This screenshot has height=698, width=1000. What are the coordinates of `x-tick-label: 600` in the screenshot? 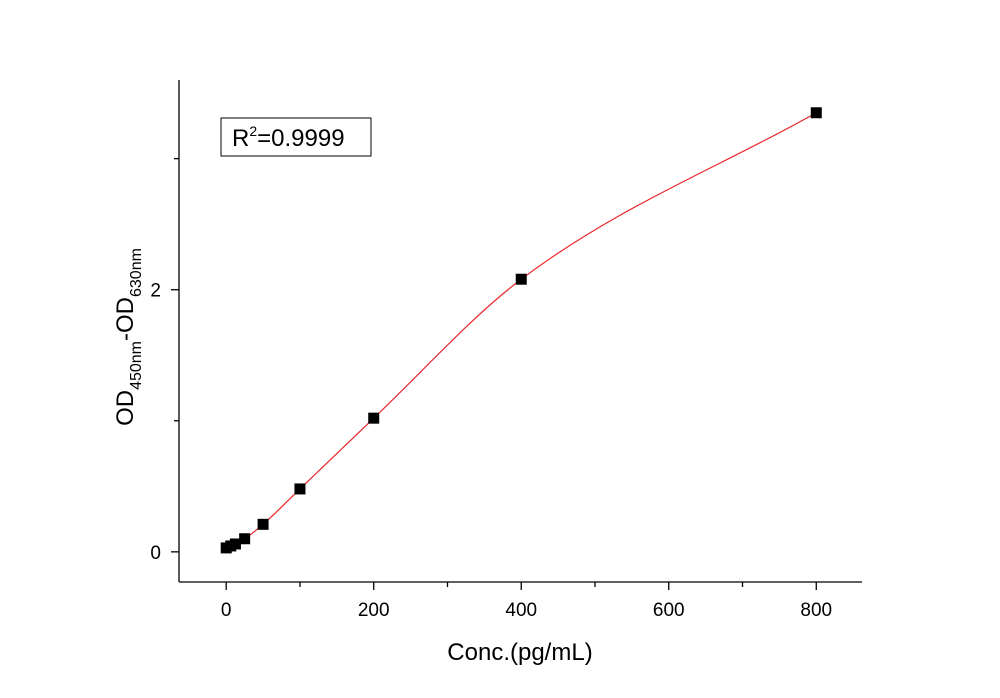 It's located at (669, 610).